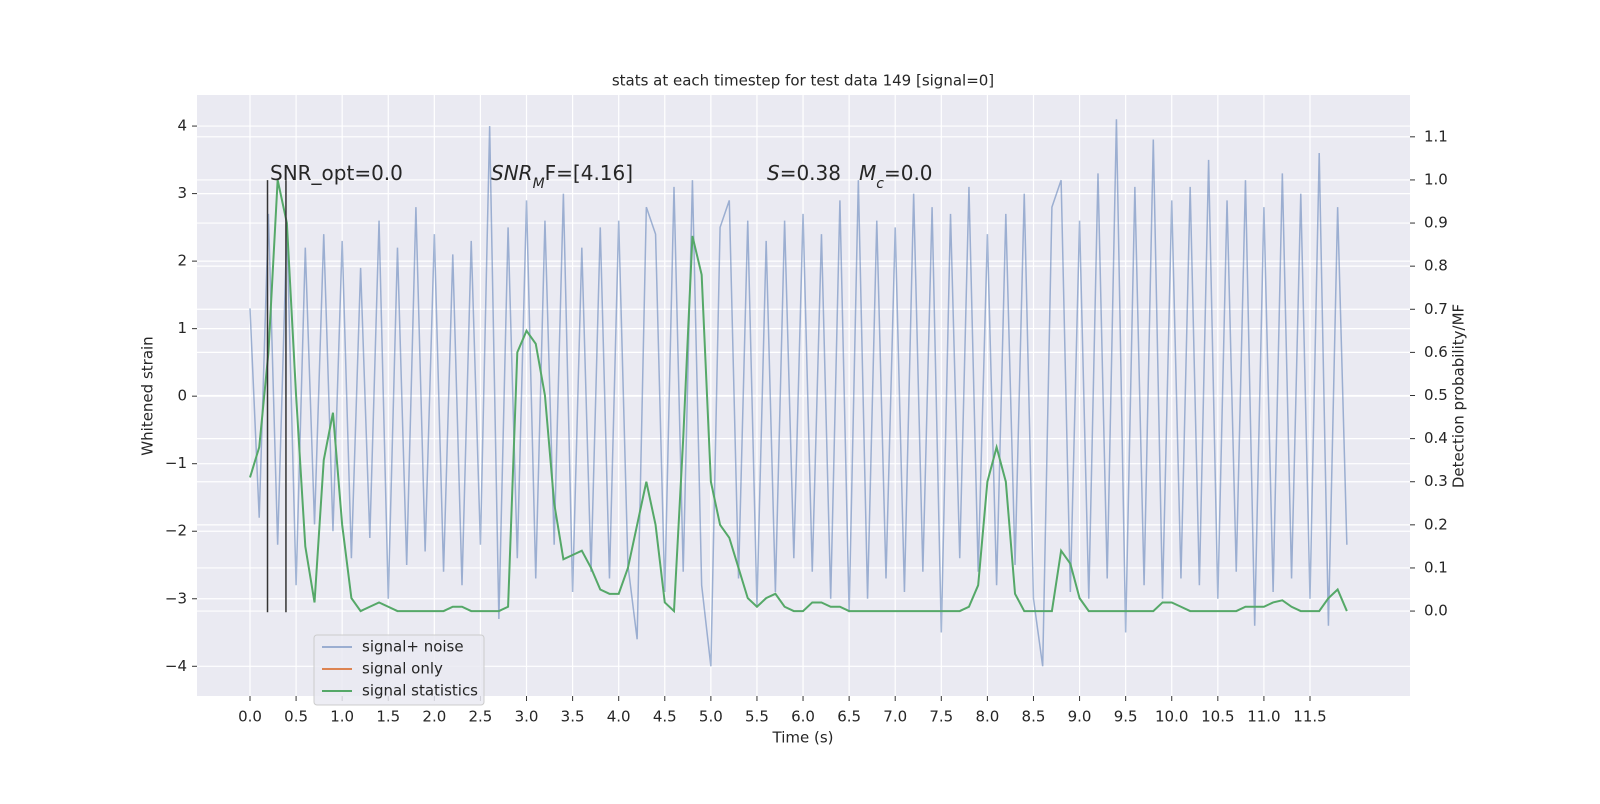  Describe the element at coordinates (388, 717) in the screenshot. I see `x-tick-label: 1.5` at that location.